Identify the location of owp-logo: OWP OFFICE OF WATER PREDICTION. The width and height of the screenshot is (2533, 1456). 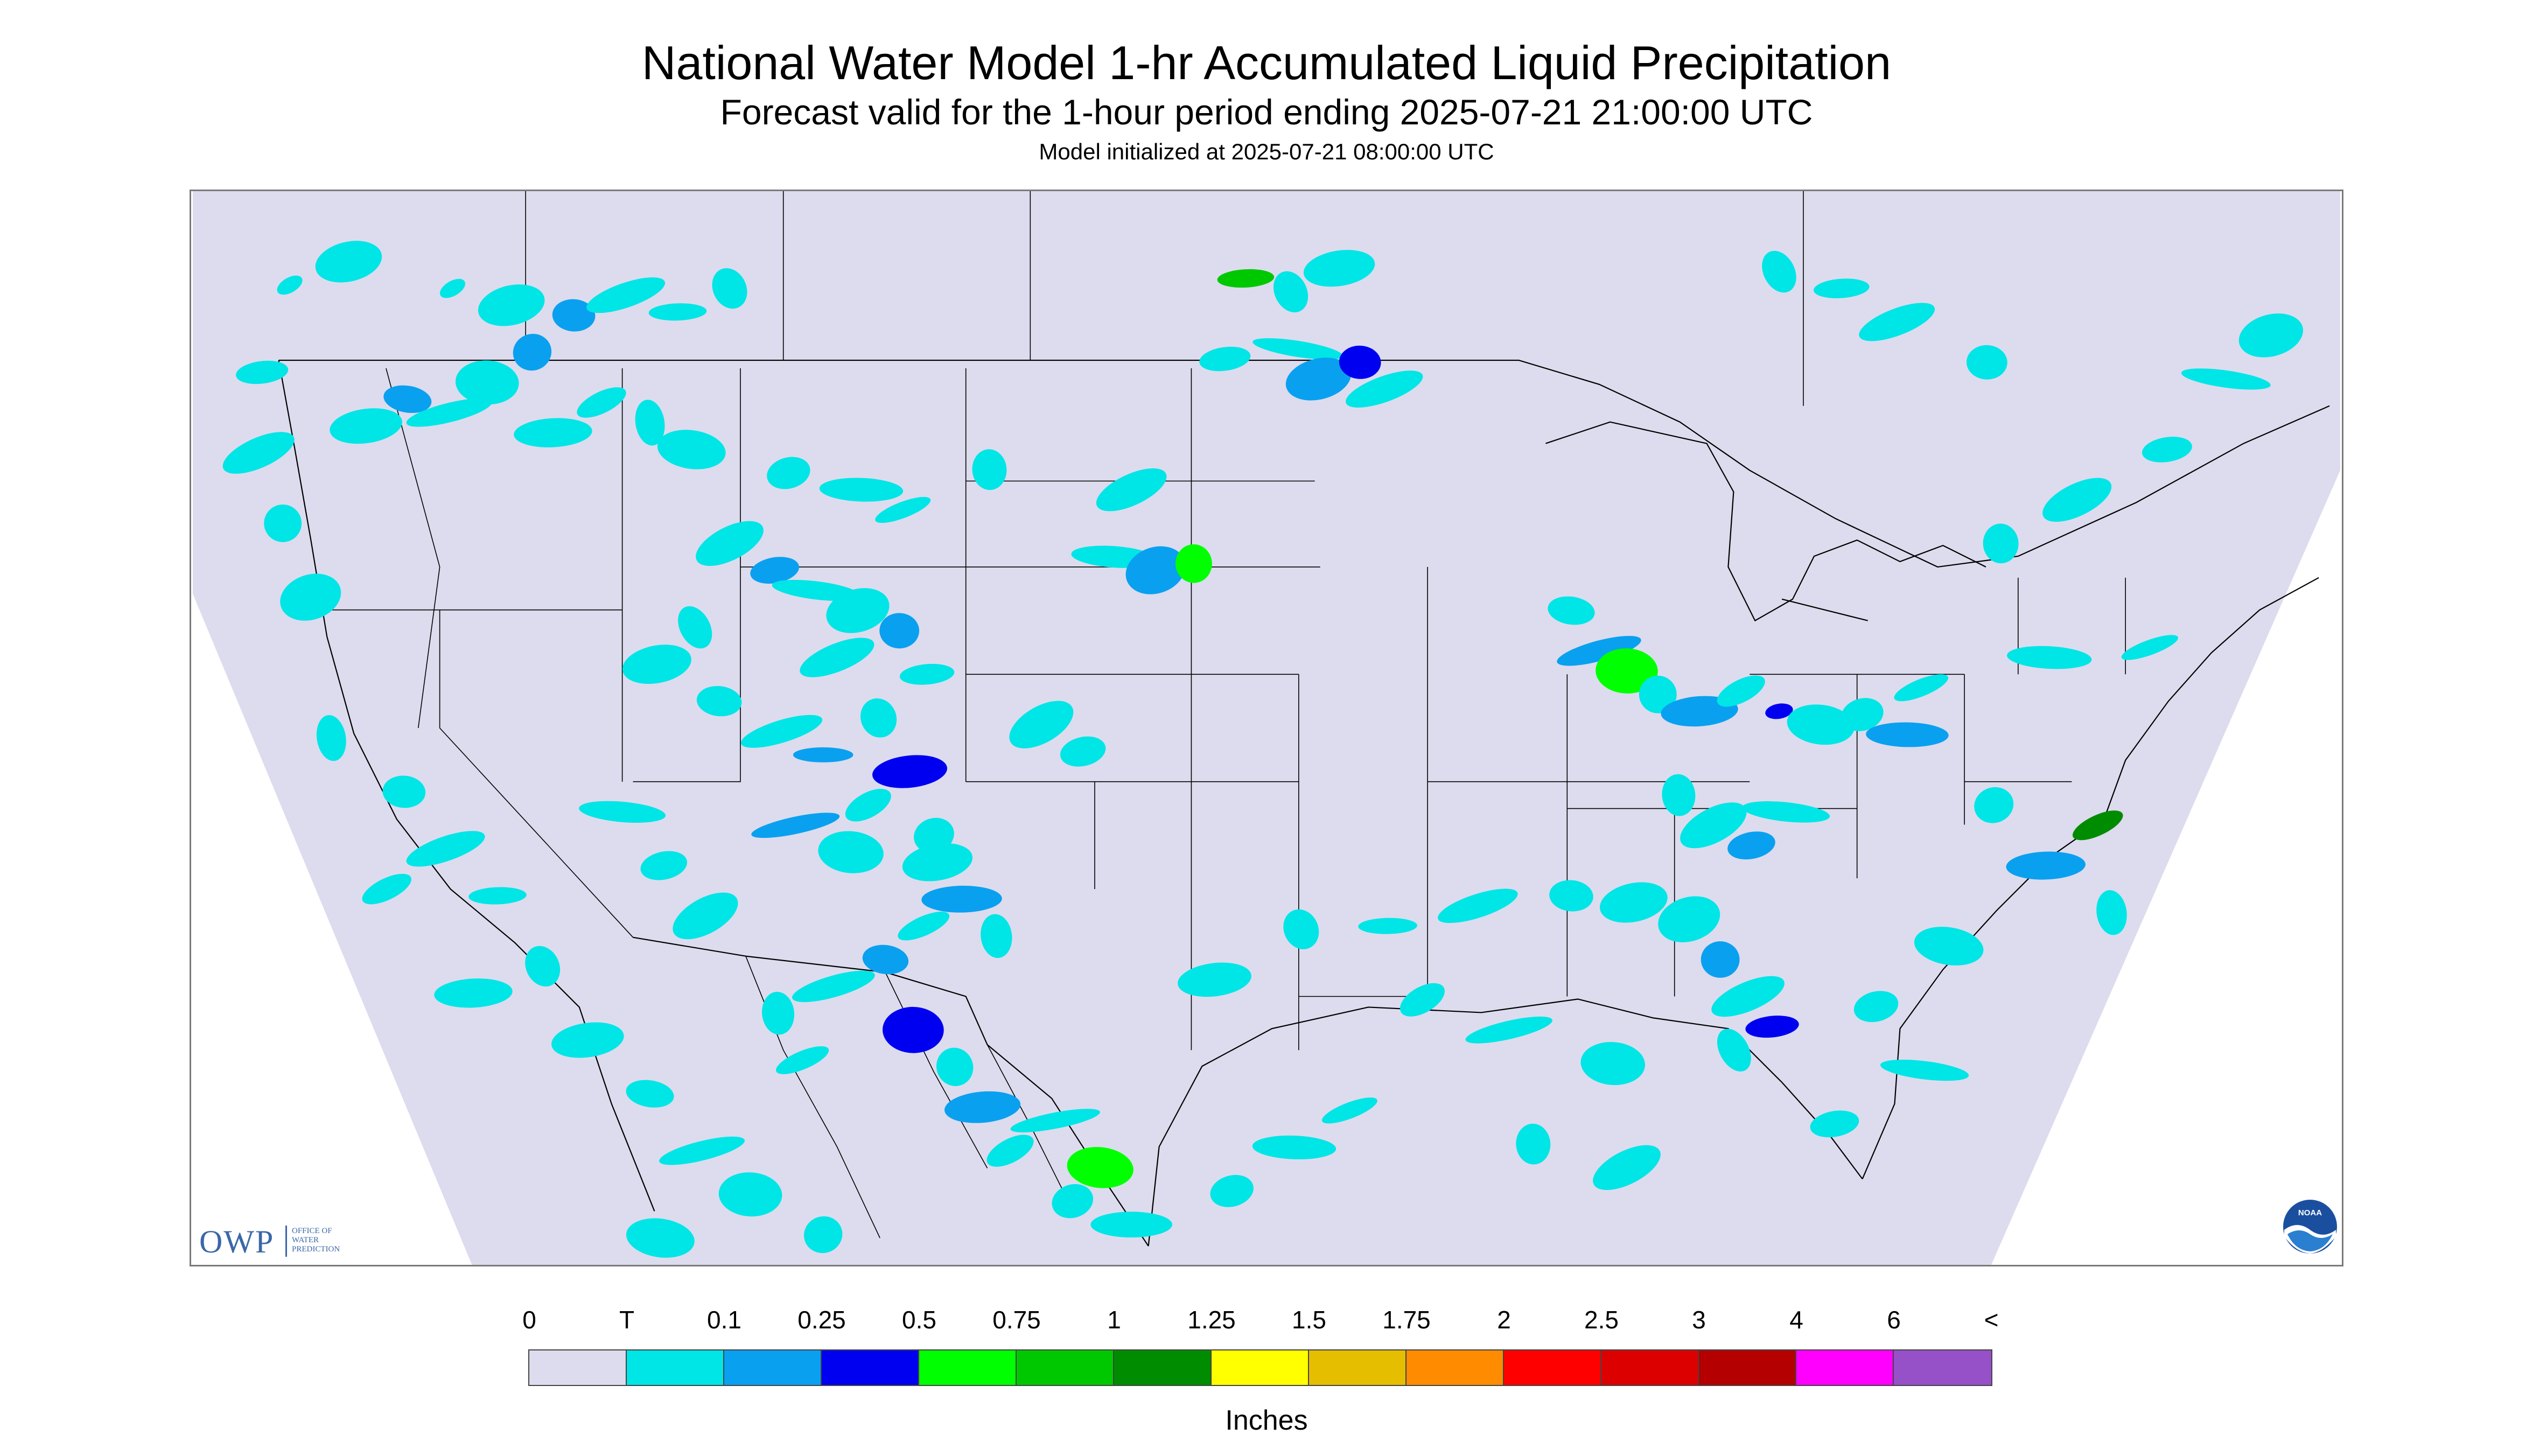
(288, 1241).